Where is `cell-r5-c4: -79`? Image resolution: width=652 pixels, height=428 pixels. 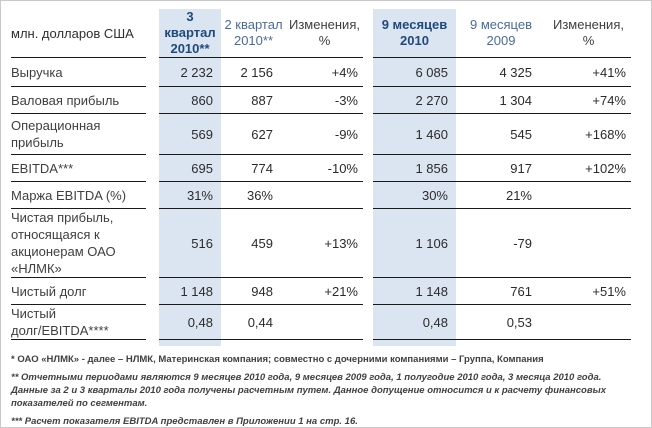
cell-r5-c4: -79 is located at coordinates (501, 243).